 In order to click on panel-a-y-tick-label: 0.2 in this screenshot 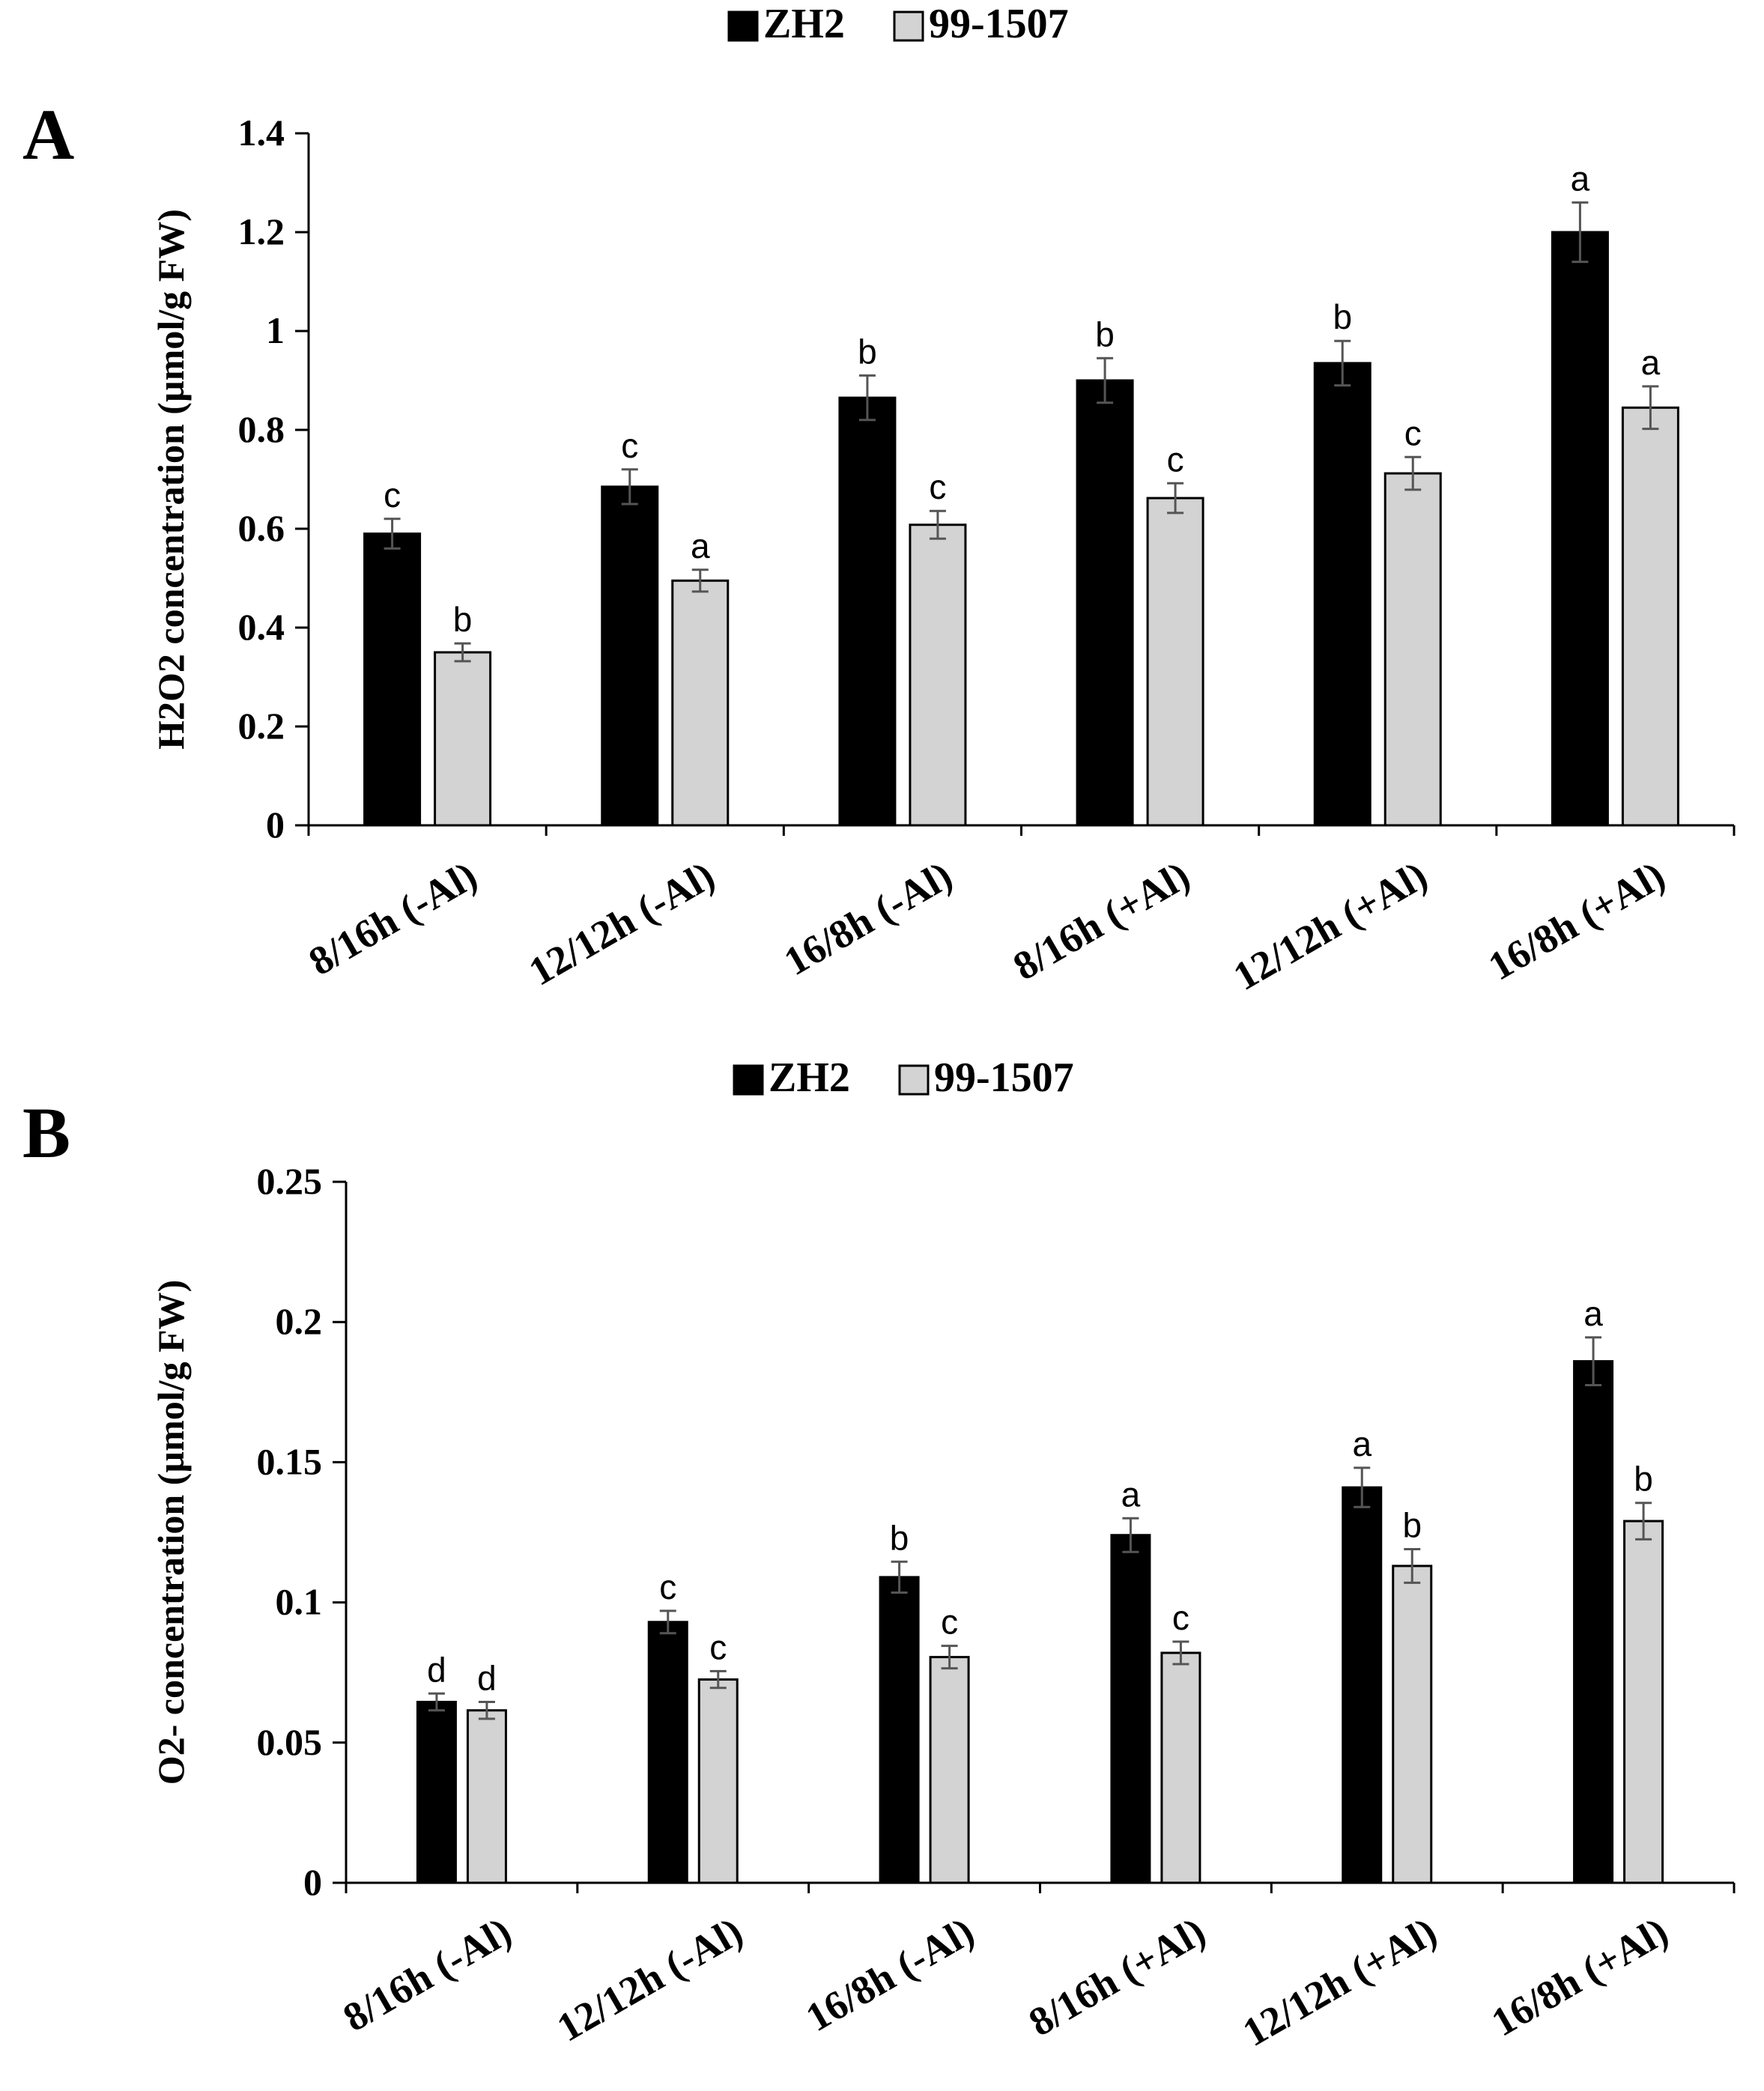, I will do `click(261, 726)`.